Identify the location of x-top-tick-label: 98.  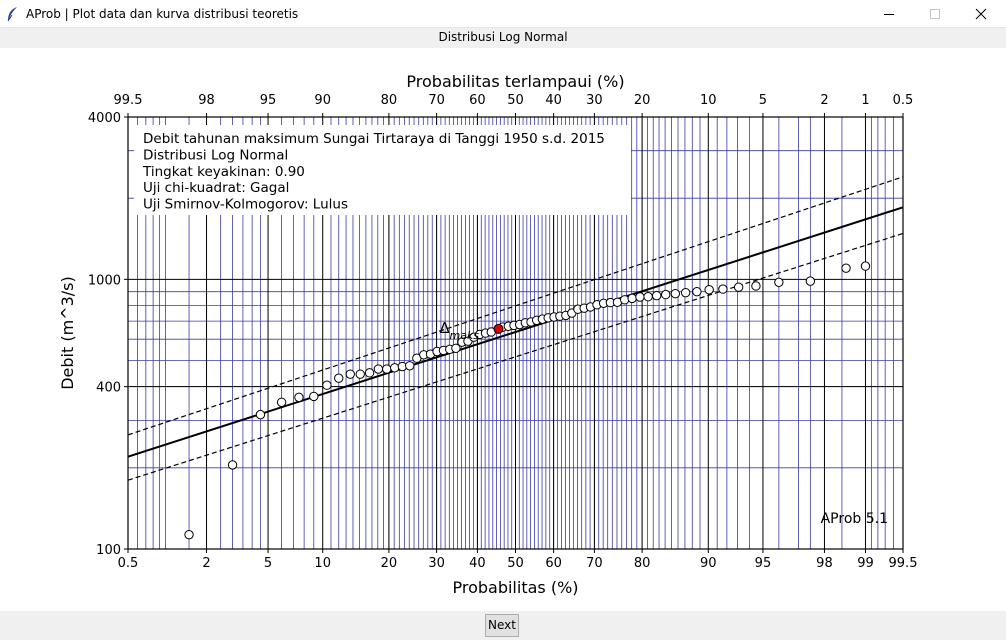
(206, 100).